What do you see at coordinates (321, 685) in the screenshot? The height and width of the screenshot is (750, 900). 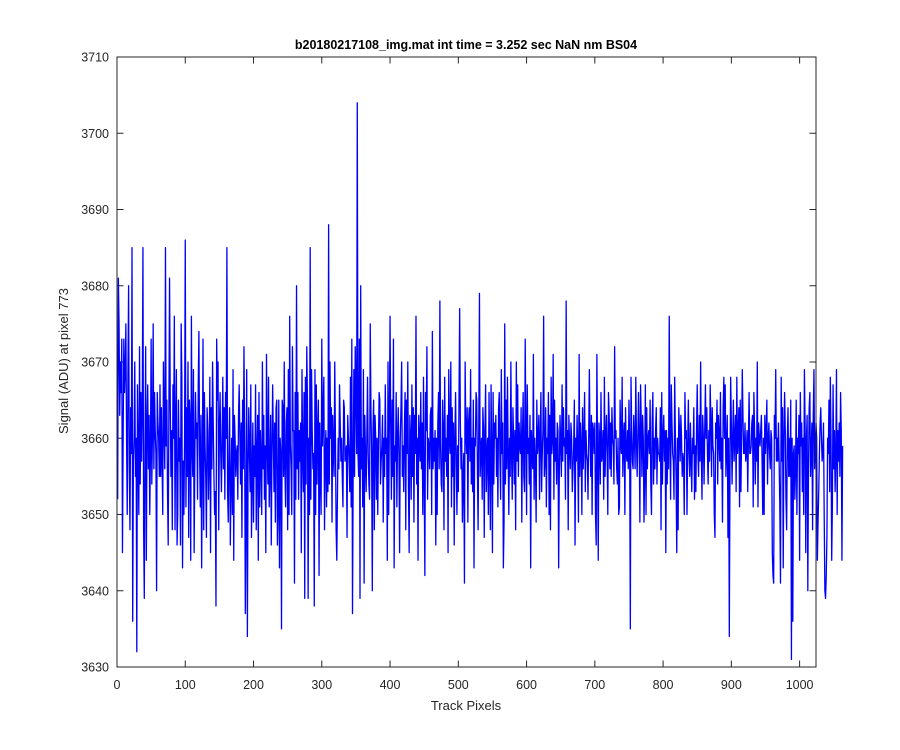 I see `x-tick-label: 300` at bounding box center [321, 685].